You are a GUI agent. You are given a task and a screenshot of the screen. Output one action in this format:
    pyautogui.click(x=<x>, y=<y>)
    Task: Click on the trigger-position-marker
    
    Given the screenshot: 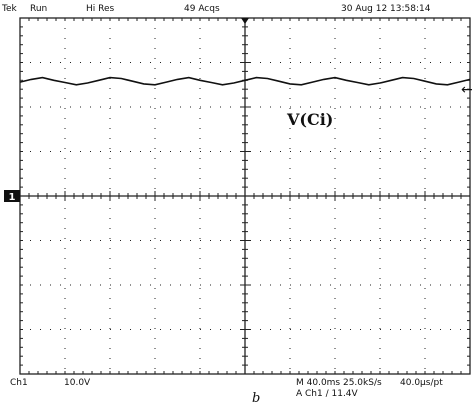 What is the action you would take?
    pyautogui.click(x=245, y=21)
    